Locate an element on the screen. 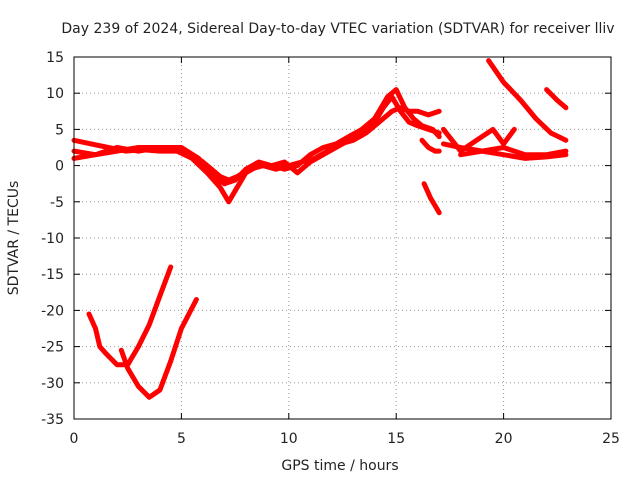 The width and height of the screenshot is (640, 480). x-tick-label: 15 is located at coordinates (396, 439).